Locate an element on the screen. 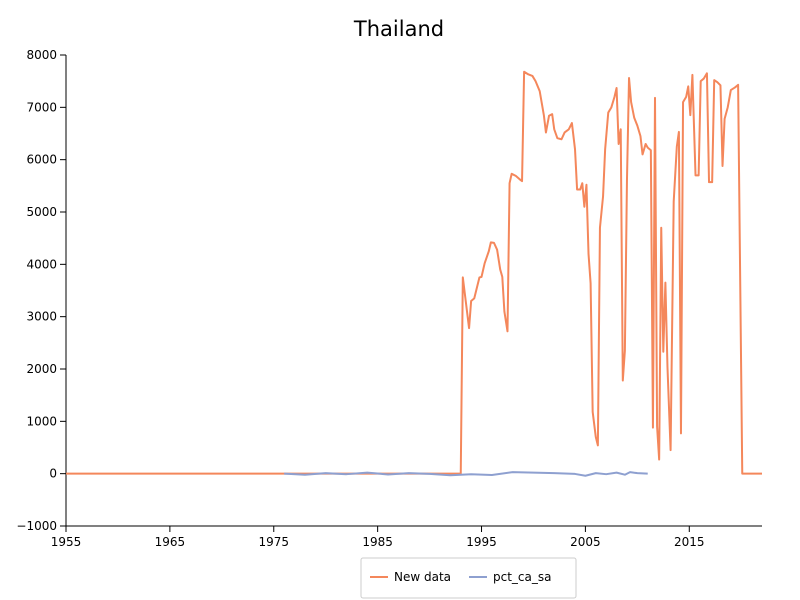 The width and height of the screenshot is (800, 600). x-axis-ticks: 1955 1965 1975 1985 1995 2005 2015 is located at coordinates (378, 537).